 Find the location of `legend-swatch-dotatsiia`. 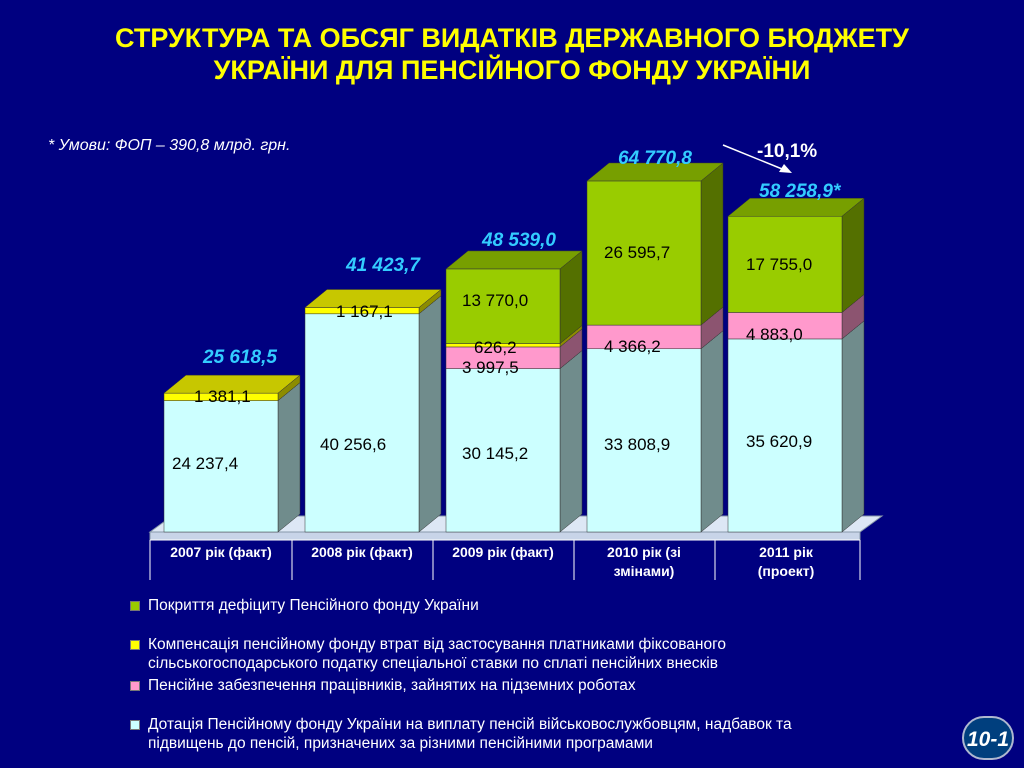

legend-swatch-dotatsiia is located at coordinates (135, 725).